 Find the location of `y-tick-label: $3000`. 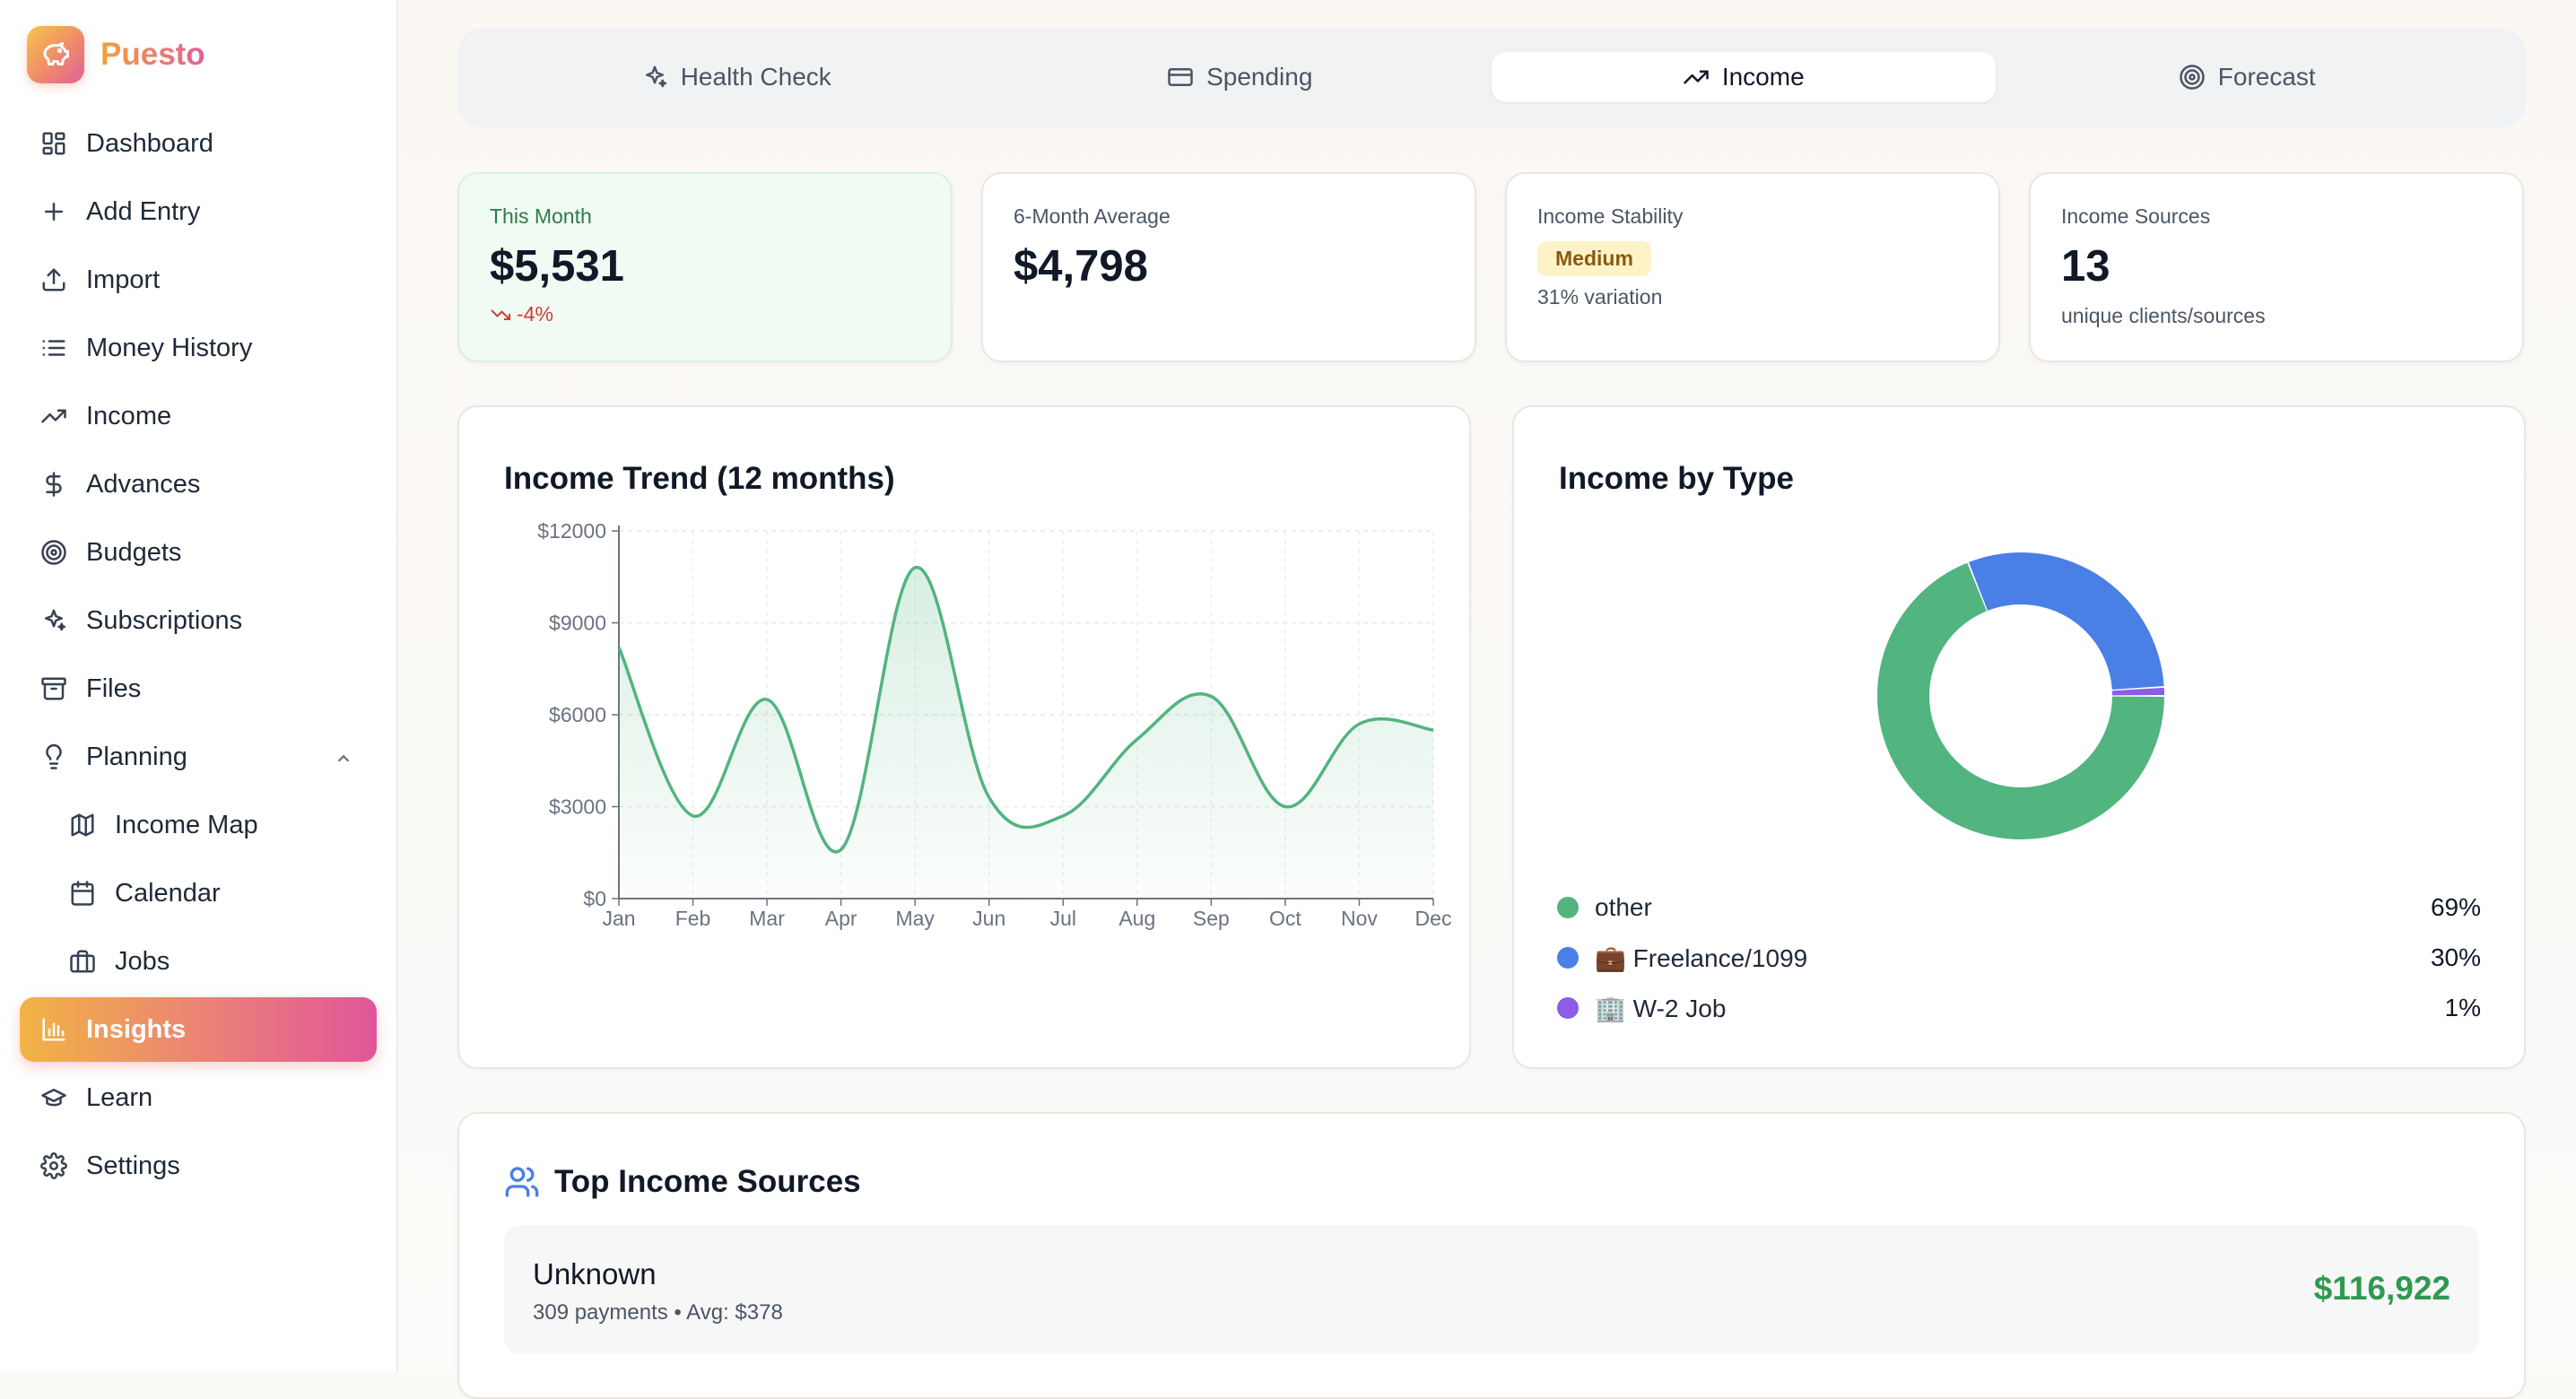

y-tick-label: $3000 is located at coordinates (577, 807).